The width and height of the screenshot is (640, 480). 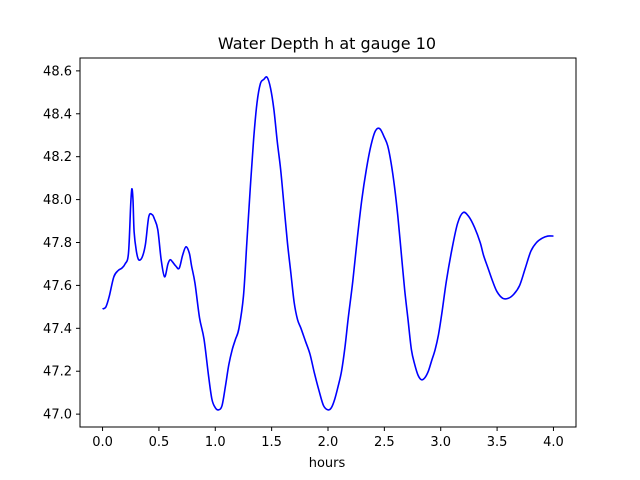 I want to click on x-tick-label: 0.5, so click(x=159, y=442).